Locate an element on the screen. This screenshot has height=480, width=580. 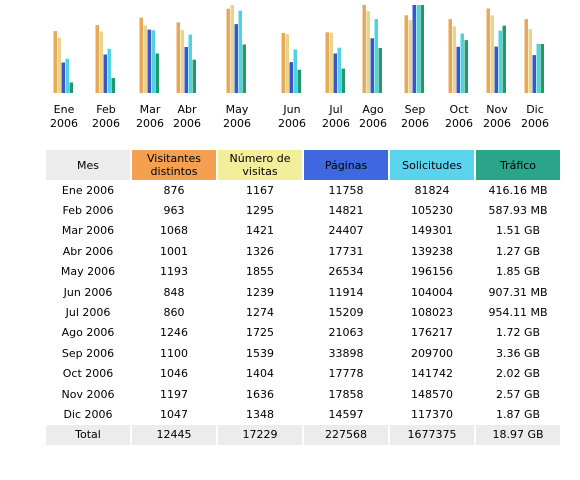
cell-month: Abr 2006 is located at coordinates (88, 251).